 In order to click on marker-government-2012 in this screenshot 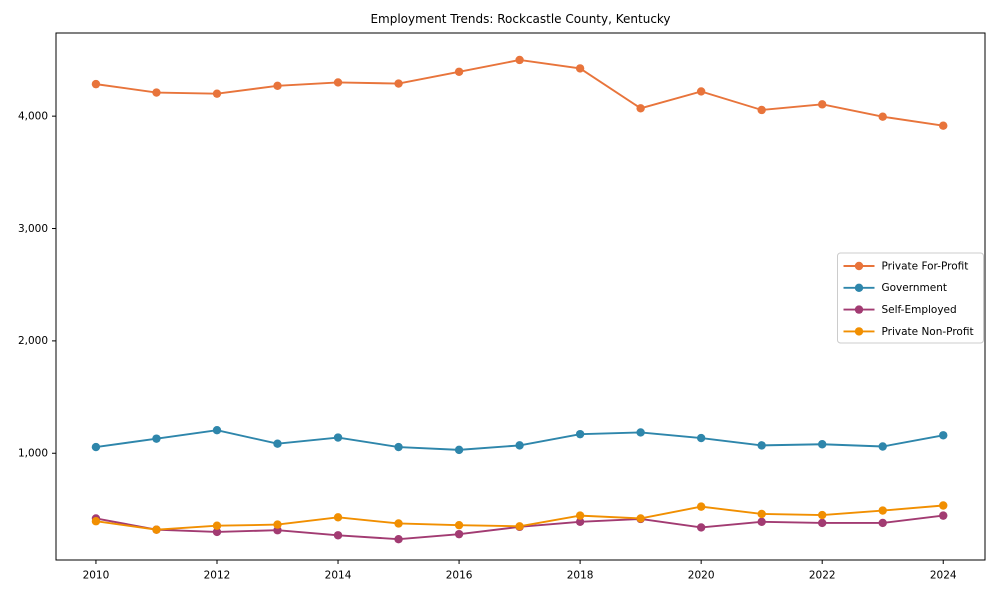, I will do `click(217, 430)`.